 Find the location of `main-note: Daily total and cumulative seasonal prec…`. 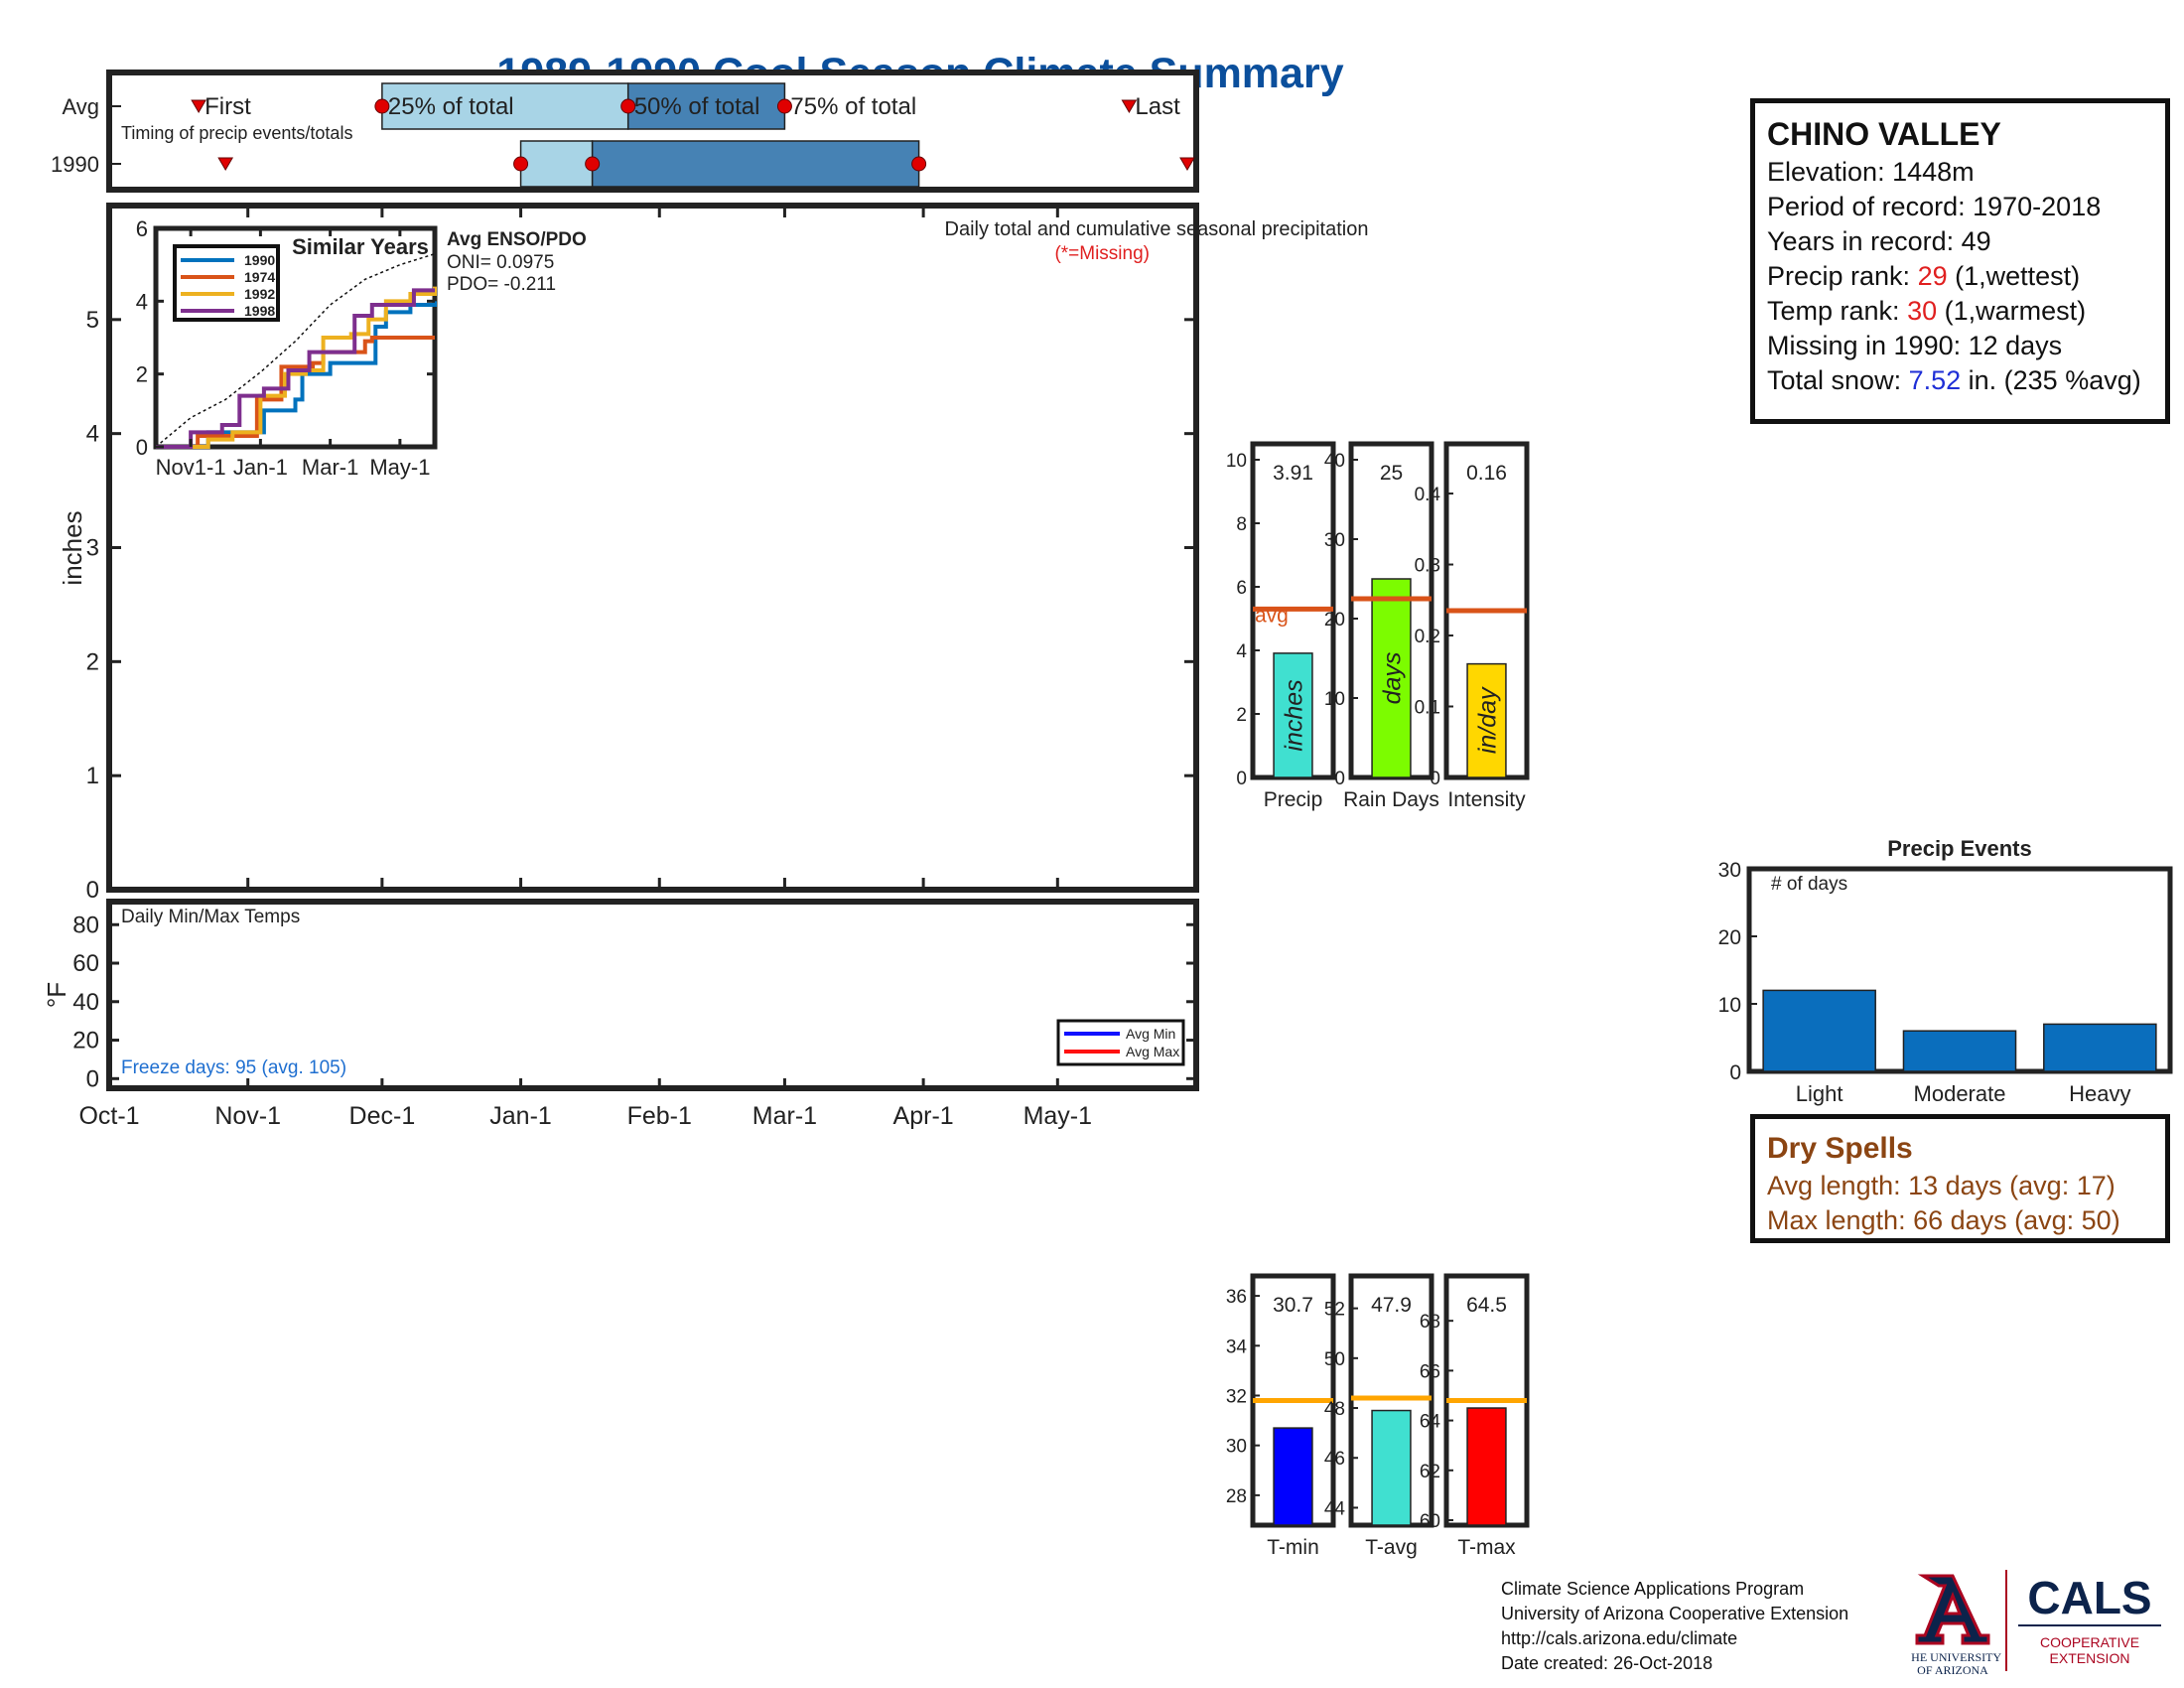

main-note: Daily total and cumulative seasonal prec… is located at coordinates (1157, 229).